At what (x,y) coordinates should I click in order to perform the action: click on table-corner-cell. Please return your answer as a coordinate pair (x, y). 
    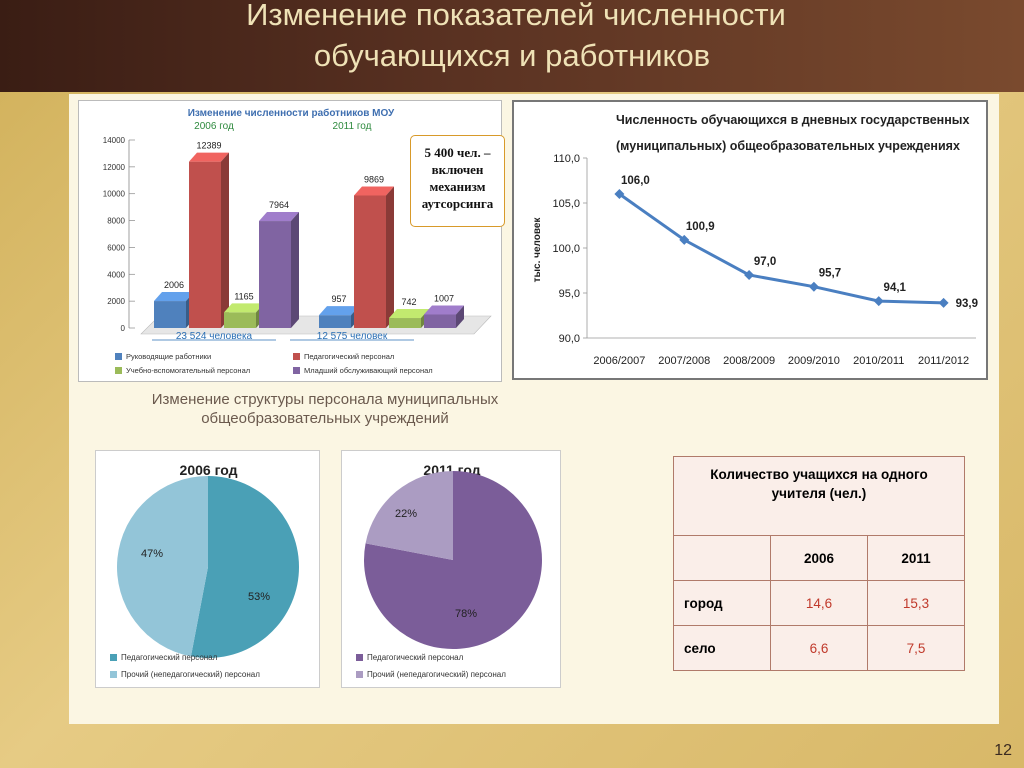
    Looking at the image, I should click on (722, 558).